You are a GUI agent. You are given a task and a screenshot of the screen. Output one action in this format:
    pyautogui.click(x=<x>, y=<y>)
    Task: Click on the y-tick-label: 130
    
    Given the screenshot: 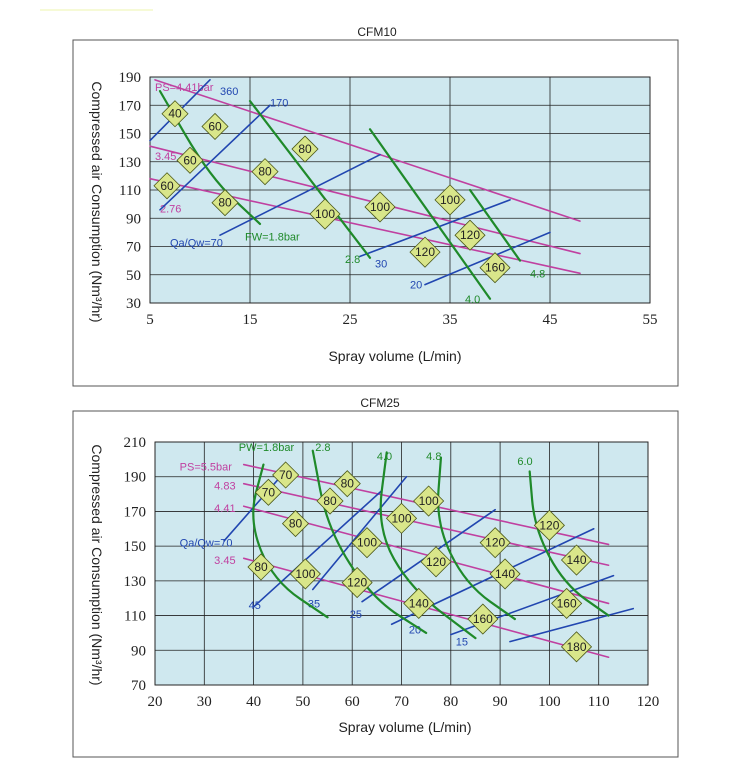 What is the action you would take?
    pyautogui.click(x=135, y=582)
    